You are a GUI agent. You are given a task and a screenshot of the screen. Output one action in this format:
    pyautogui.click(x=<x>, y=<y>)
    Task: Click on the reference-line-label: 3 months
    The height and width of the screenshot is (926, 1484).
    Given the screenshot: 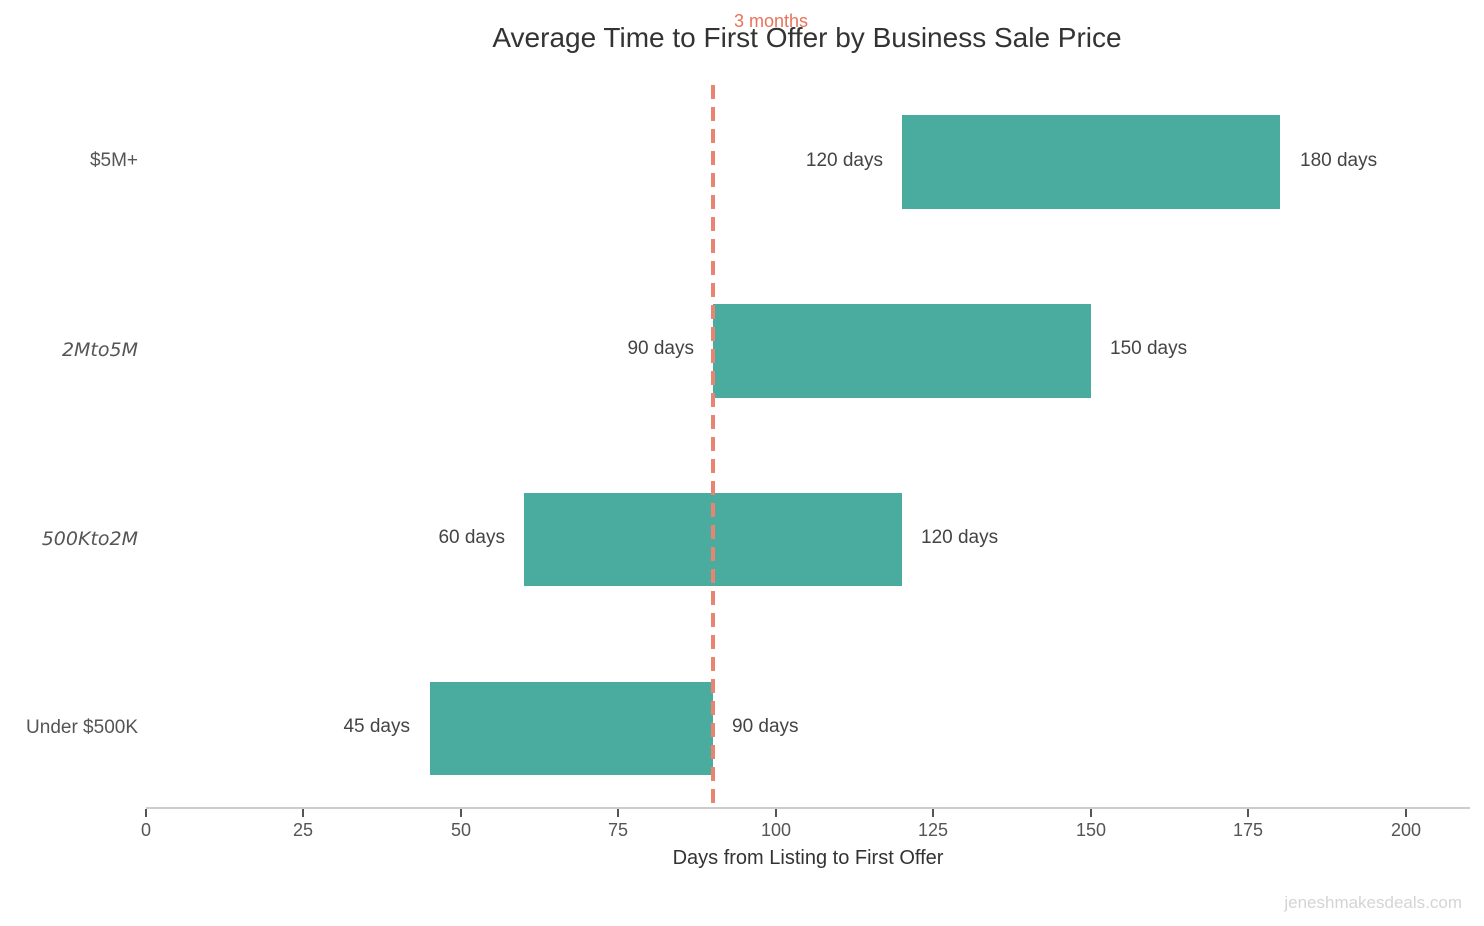 What is the action you would take?
    pyautogui.click(x=771, y=21)
    